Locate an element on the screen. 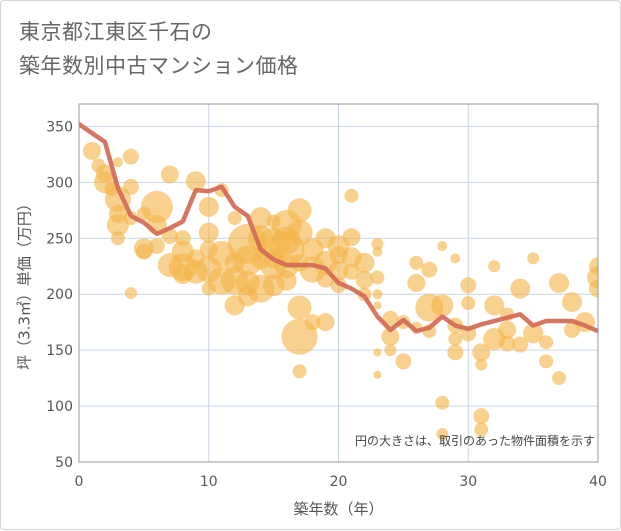 This screenshot has height=531, width=621. y-axis-label: 坪（3.3㎡）単価（万円） is located at coordinates (25, 283).